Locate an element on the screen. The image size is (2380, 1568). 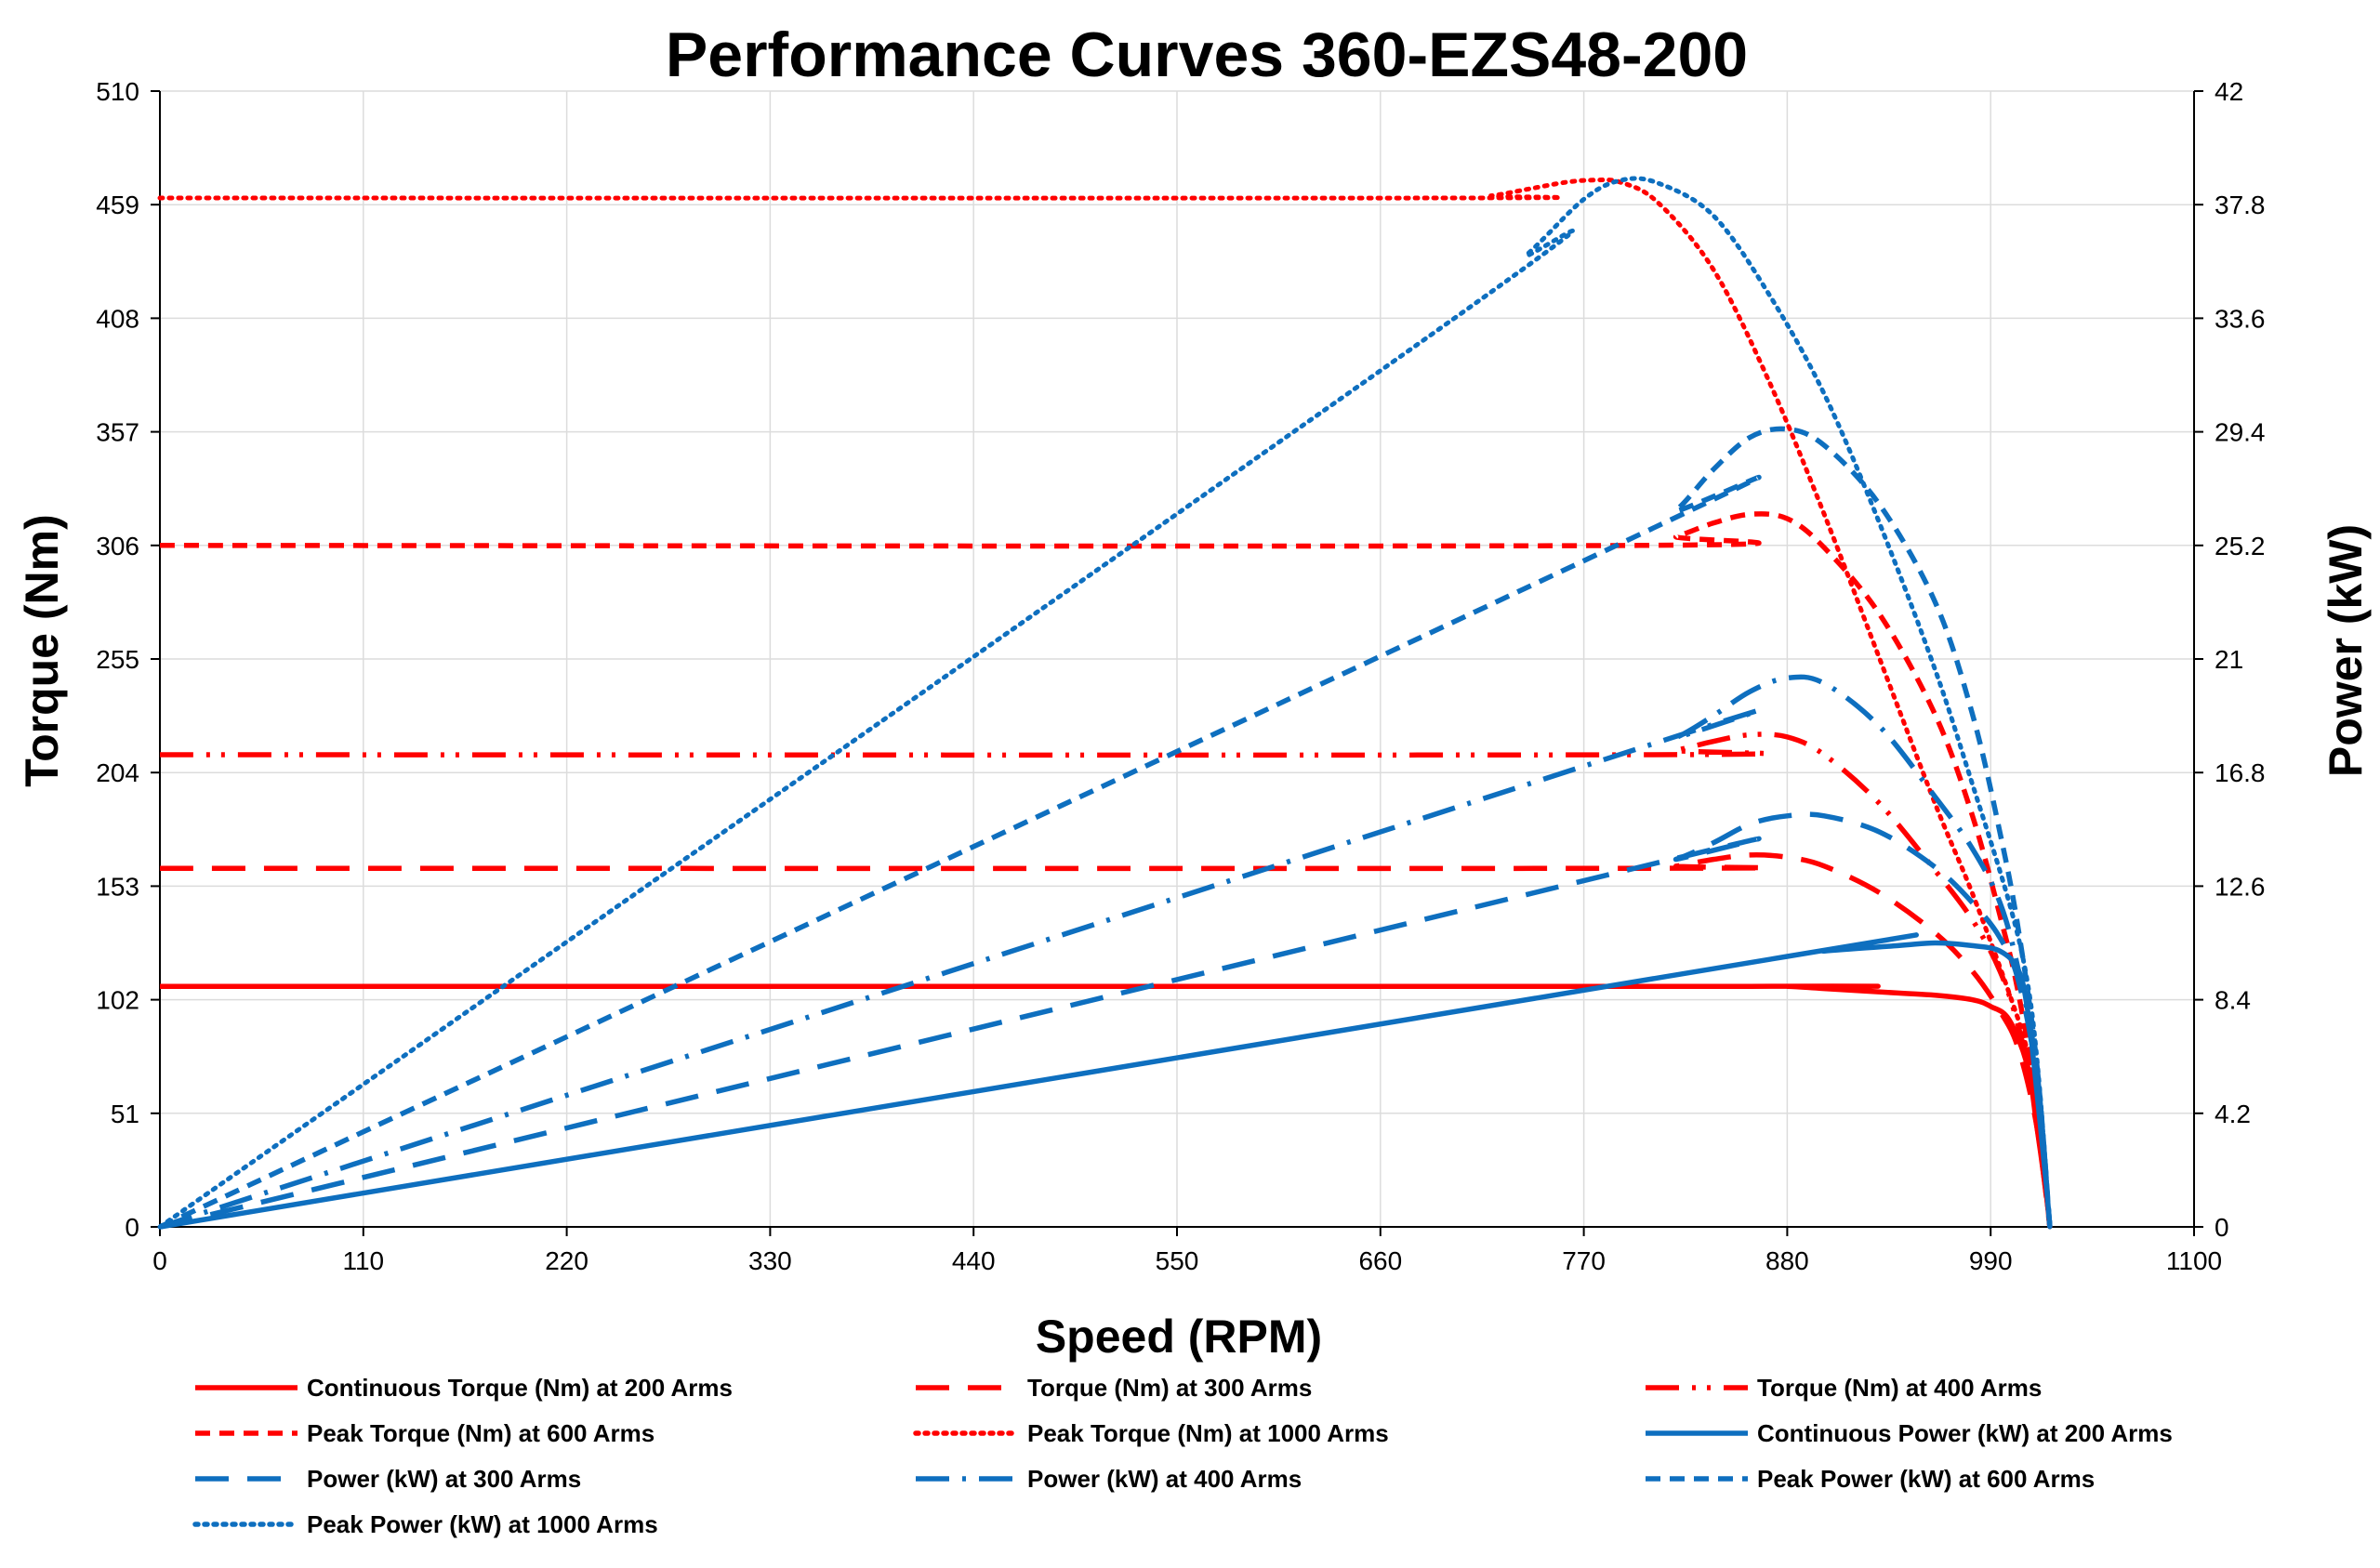
y-right-tick-label: 33.6 is located at coordinates (2240, 318).